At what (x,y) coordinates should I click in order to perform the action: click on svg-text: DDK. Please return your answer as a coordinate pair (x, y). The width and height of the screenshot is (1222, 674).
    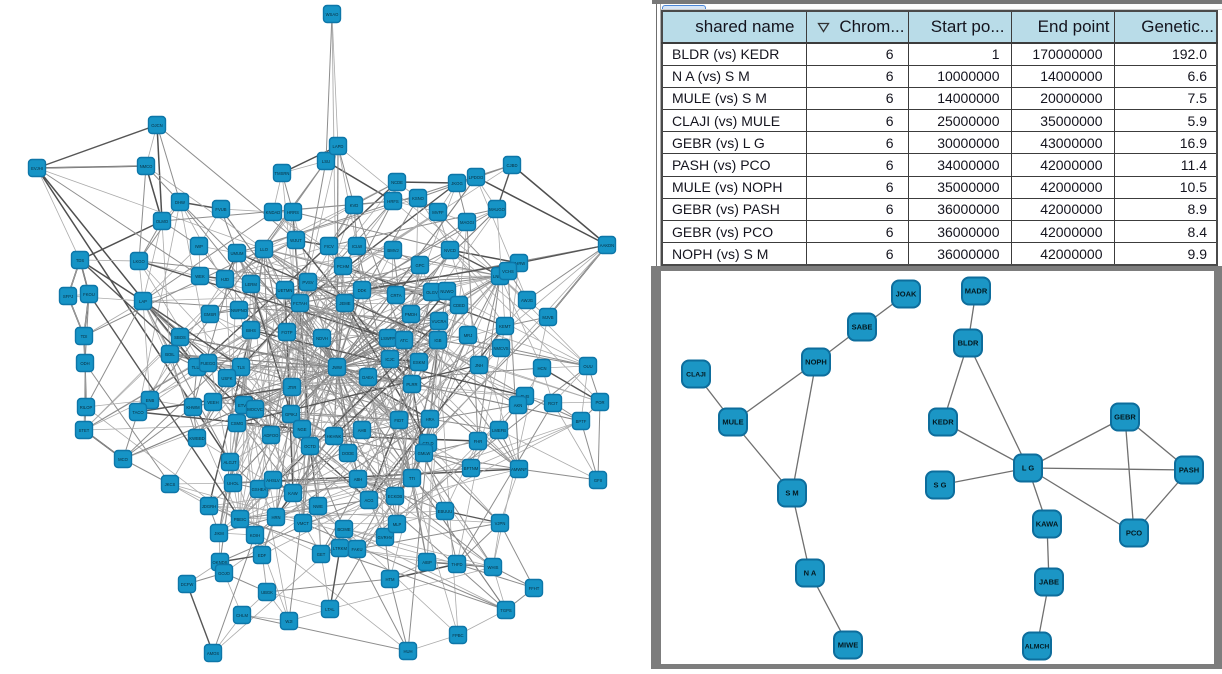
    Looking at the image, I should click on (362, 290).